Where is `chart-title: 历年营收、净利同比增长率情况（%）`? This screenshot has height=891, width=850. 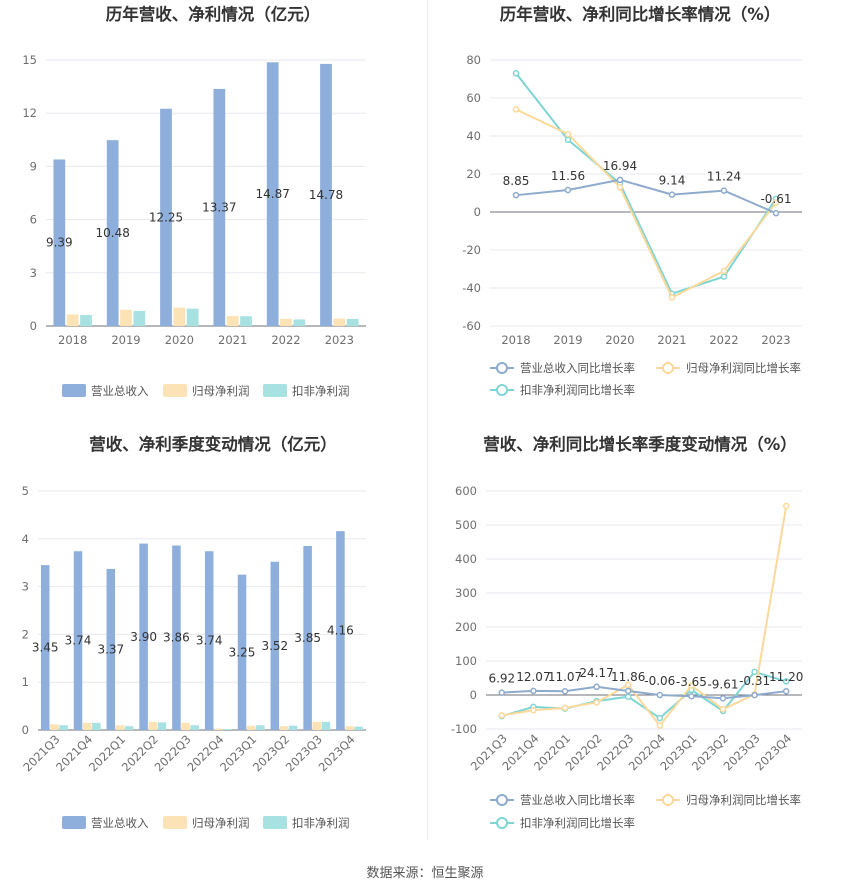 chart-title: 历年营收、净利同比增长率情况（%） is located at coordinates (640, 14).